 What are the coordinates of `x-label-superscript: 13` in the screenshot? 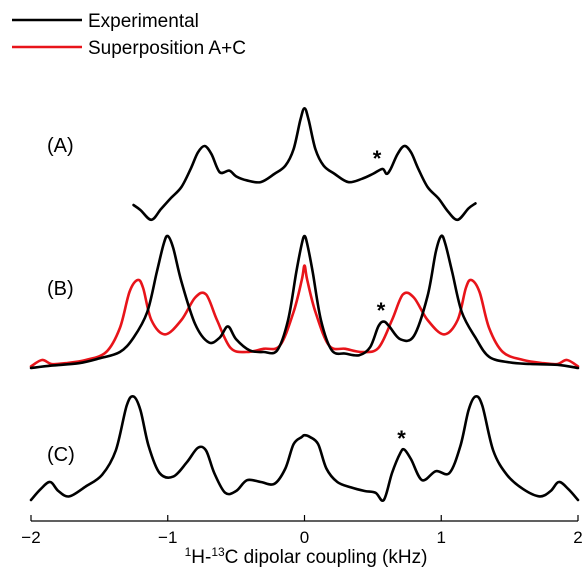 It's located at (218, 552).